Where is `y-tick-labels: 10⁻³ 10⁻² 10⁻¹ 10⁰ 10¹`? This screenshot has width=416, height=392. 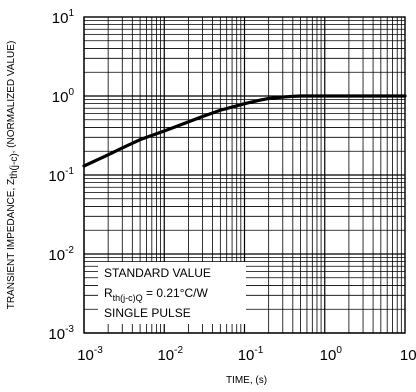
y-tick-labels: 10⁻³ 10⁻² 10⁻¹ 10⁰ 10¹ is located at coordinates (61, 175).